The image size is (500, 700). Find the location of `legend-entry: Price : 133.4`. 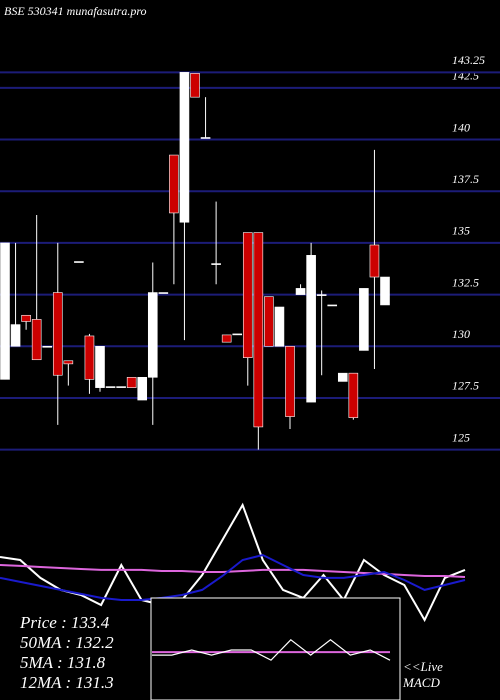

legend-entry: Price : 133.4 is located at coordinates (64, 622).